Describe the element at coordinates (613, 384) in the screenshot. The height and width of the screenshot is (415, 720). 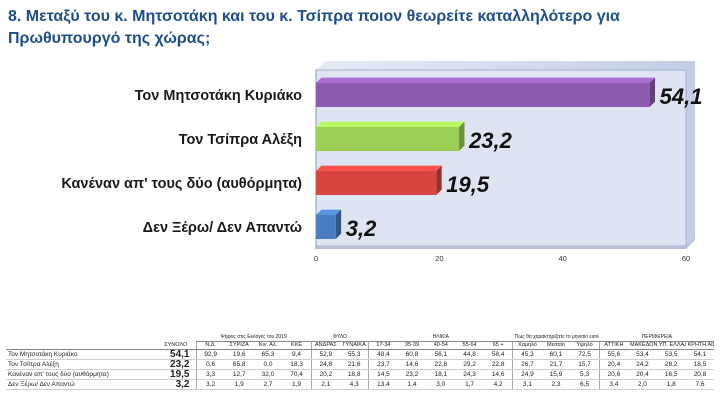
I see `table-cell: 3,4` at that location.